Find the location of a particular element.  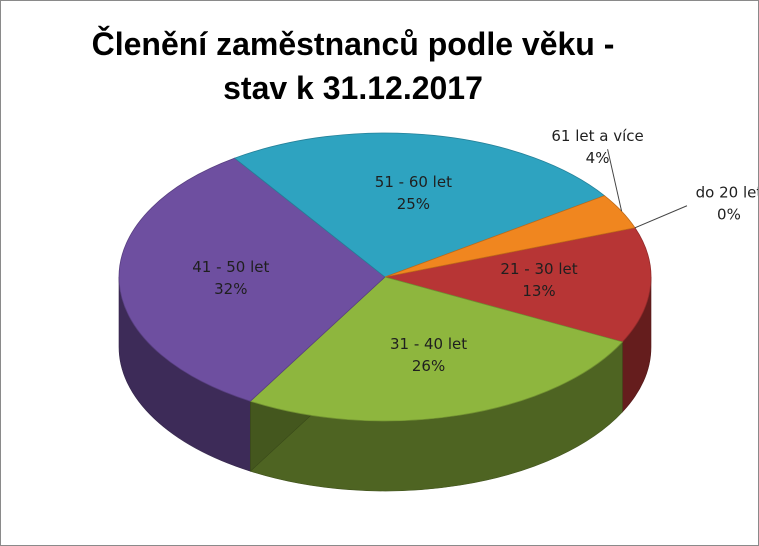

slice-percent-2: 26% is located at coordinates (428, 366).